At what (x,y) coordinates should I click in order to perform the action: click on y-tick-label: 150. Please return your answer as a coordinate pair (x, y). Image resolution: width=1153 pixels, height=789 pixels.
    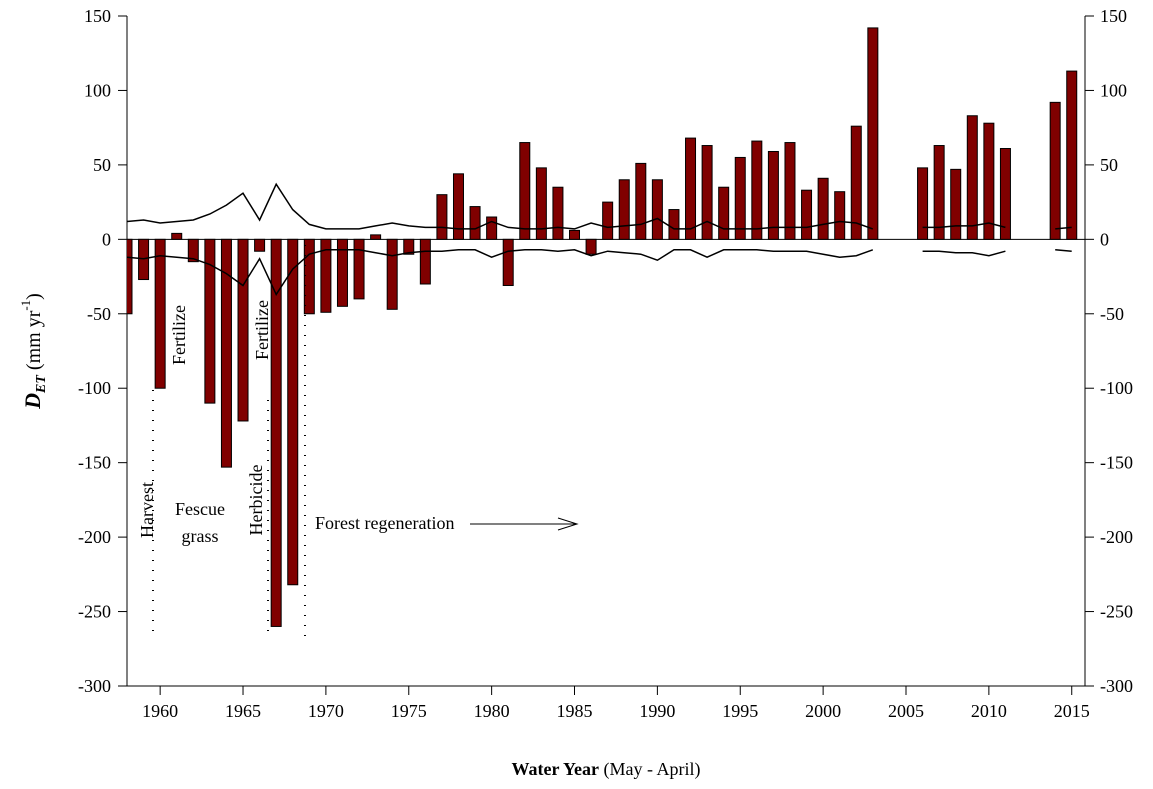
    Looking at the image, I should click on (97, 16).